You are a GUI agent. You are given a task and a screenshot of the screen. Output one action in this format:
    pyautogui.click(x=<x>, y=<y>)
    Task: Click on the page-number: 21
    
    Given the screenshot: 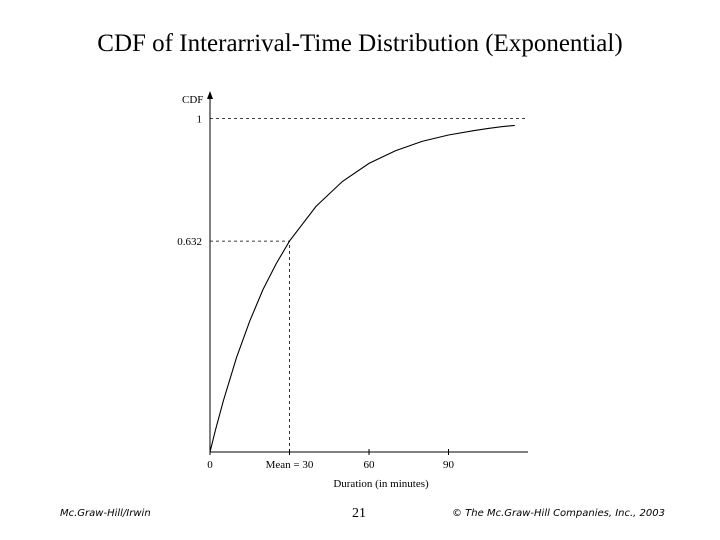 What is the action you would take?
    pyautogui.click(x=359, y=513)
    